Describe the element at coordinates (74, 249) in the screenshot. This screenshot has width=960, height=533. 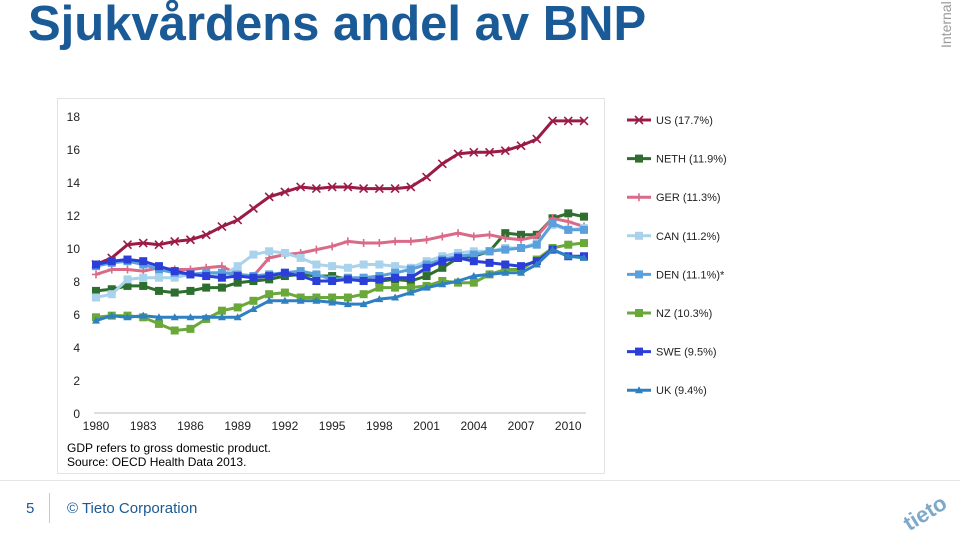
I see `y-tick-label: 10` at that location.